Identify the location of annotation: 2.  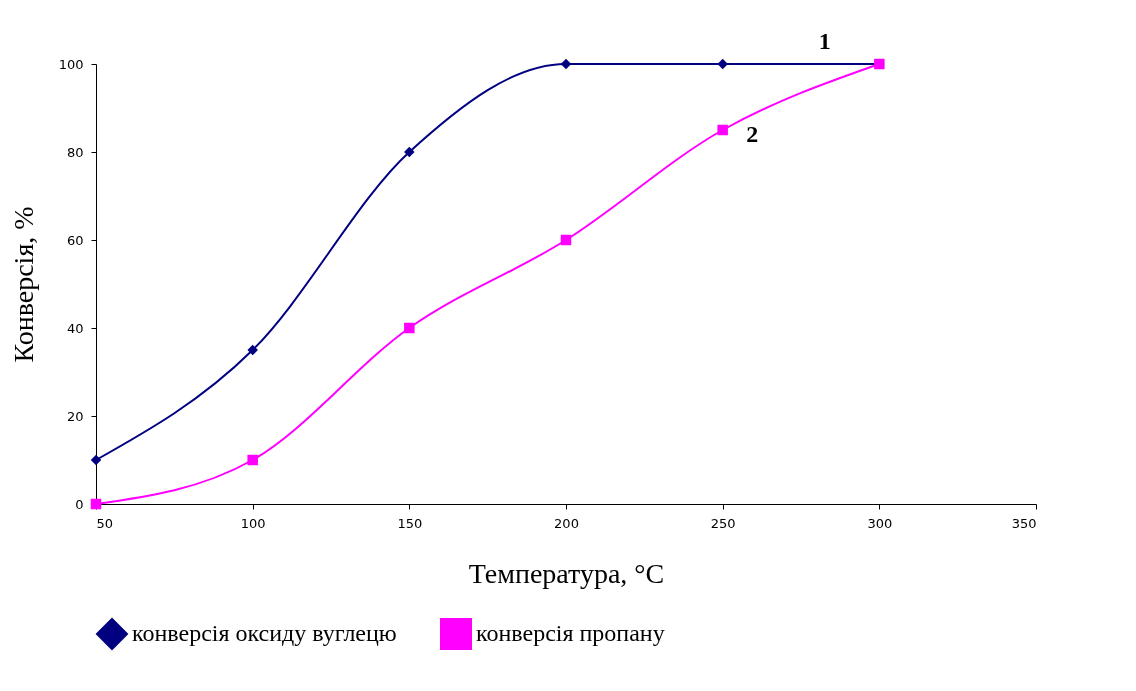
(752, 134).